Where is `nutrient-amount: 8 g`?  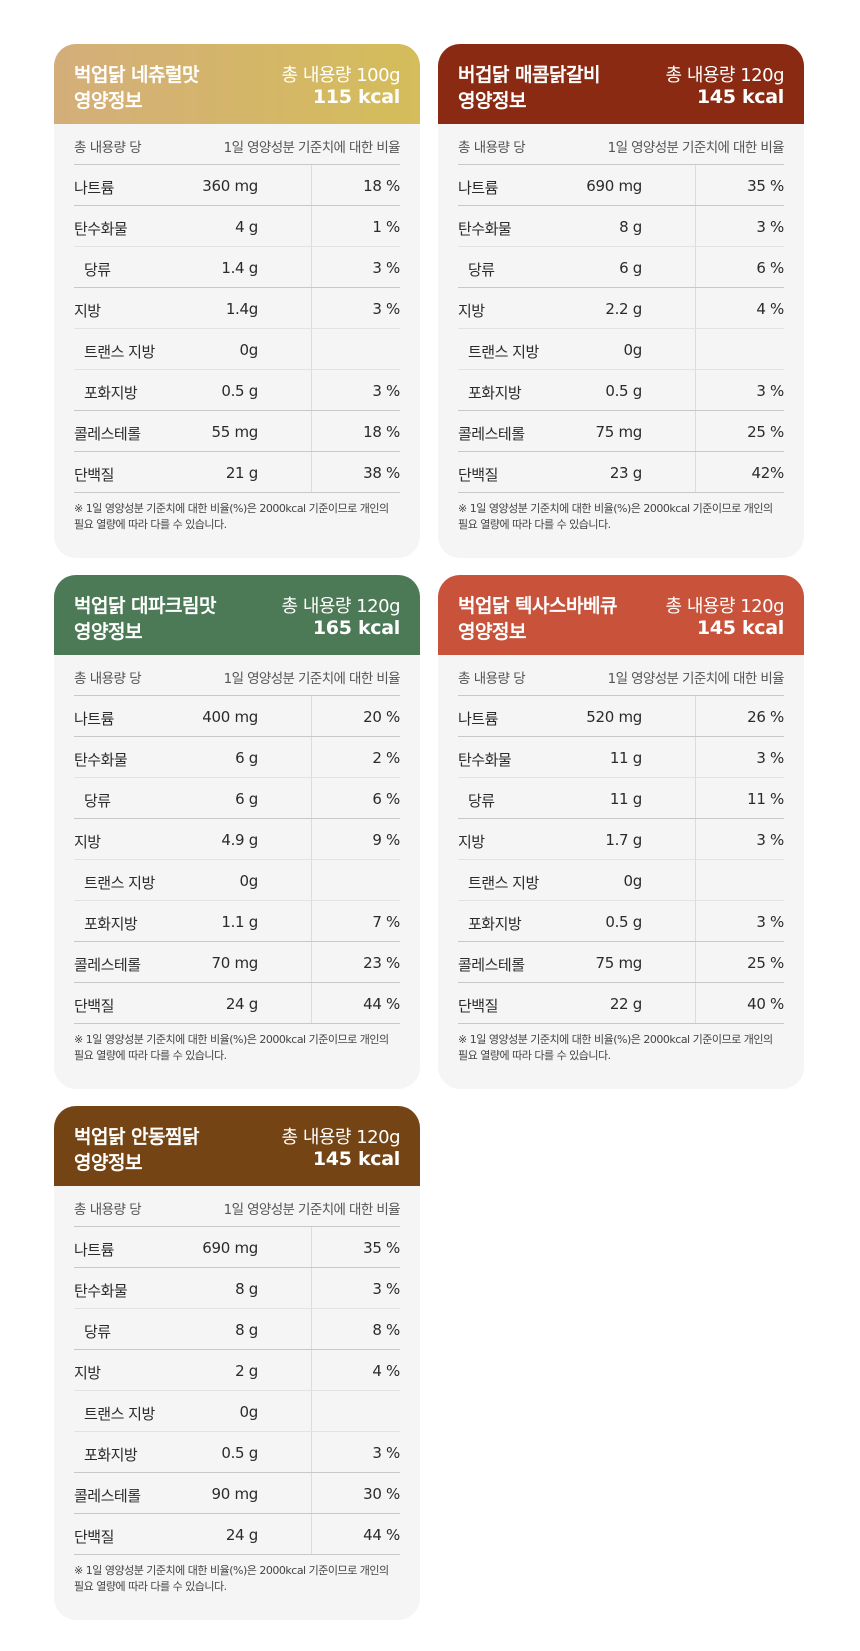 nutrient-amount: 8 g is located at coordinates (246, 1289).